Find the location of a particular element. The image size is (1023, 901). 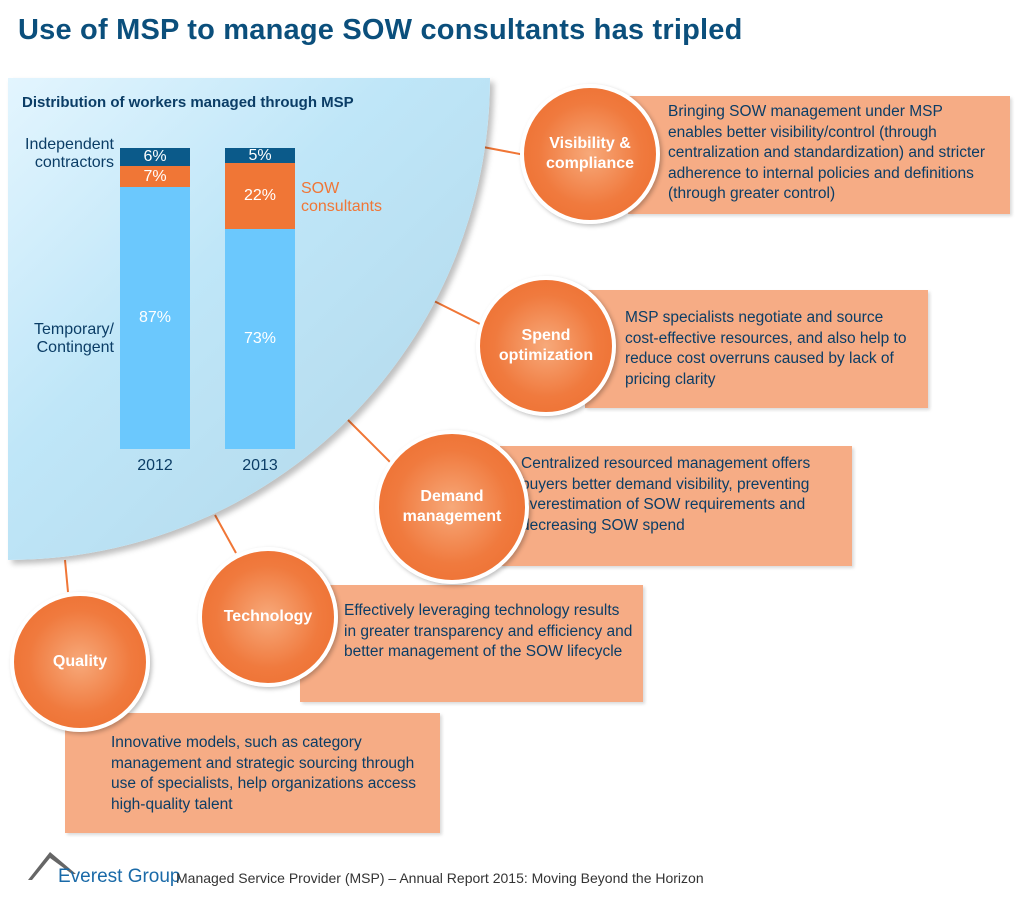

legend-line: contractors is located at coordinates (74, 162).